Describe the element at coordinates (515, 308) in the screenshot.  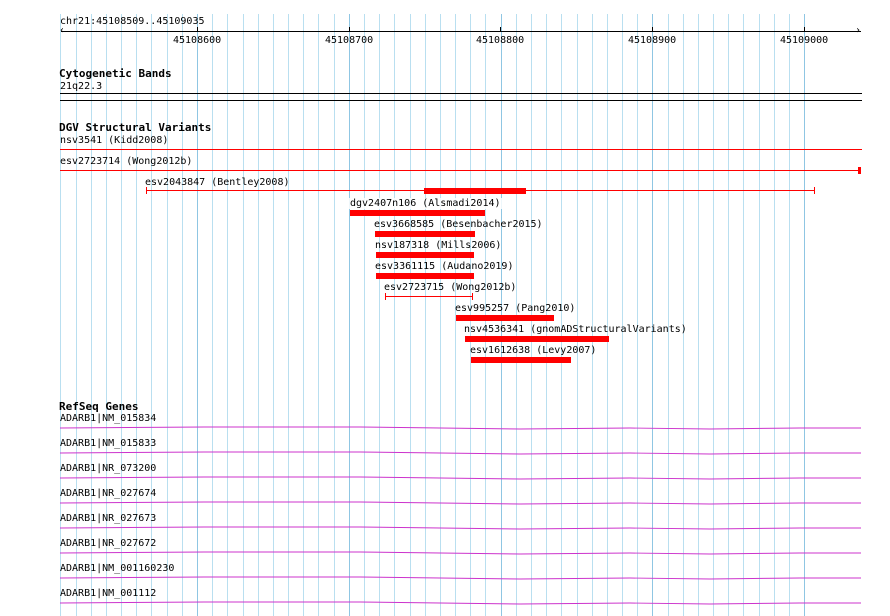
I see `variant-label: esv995257 (Pang2010)` at that location.